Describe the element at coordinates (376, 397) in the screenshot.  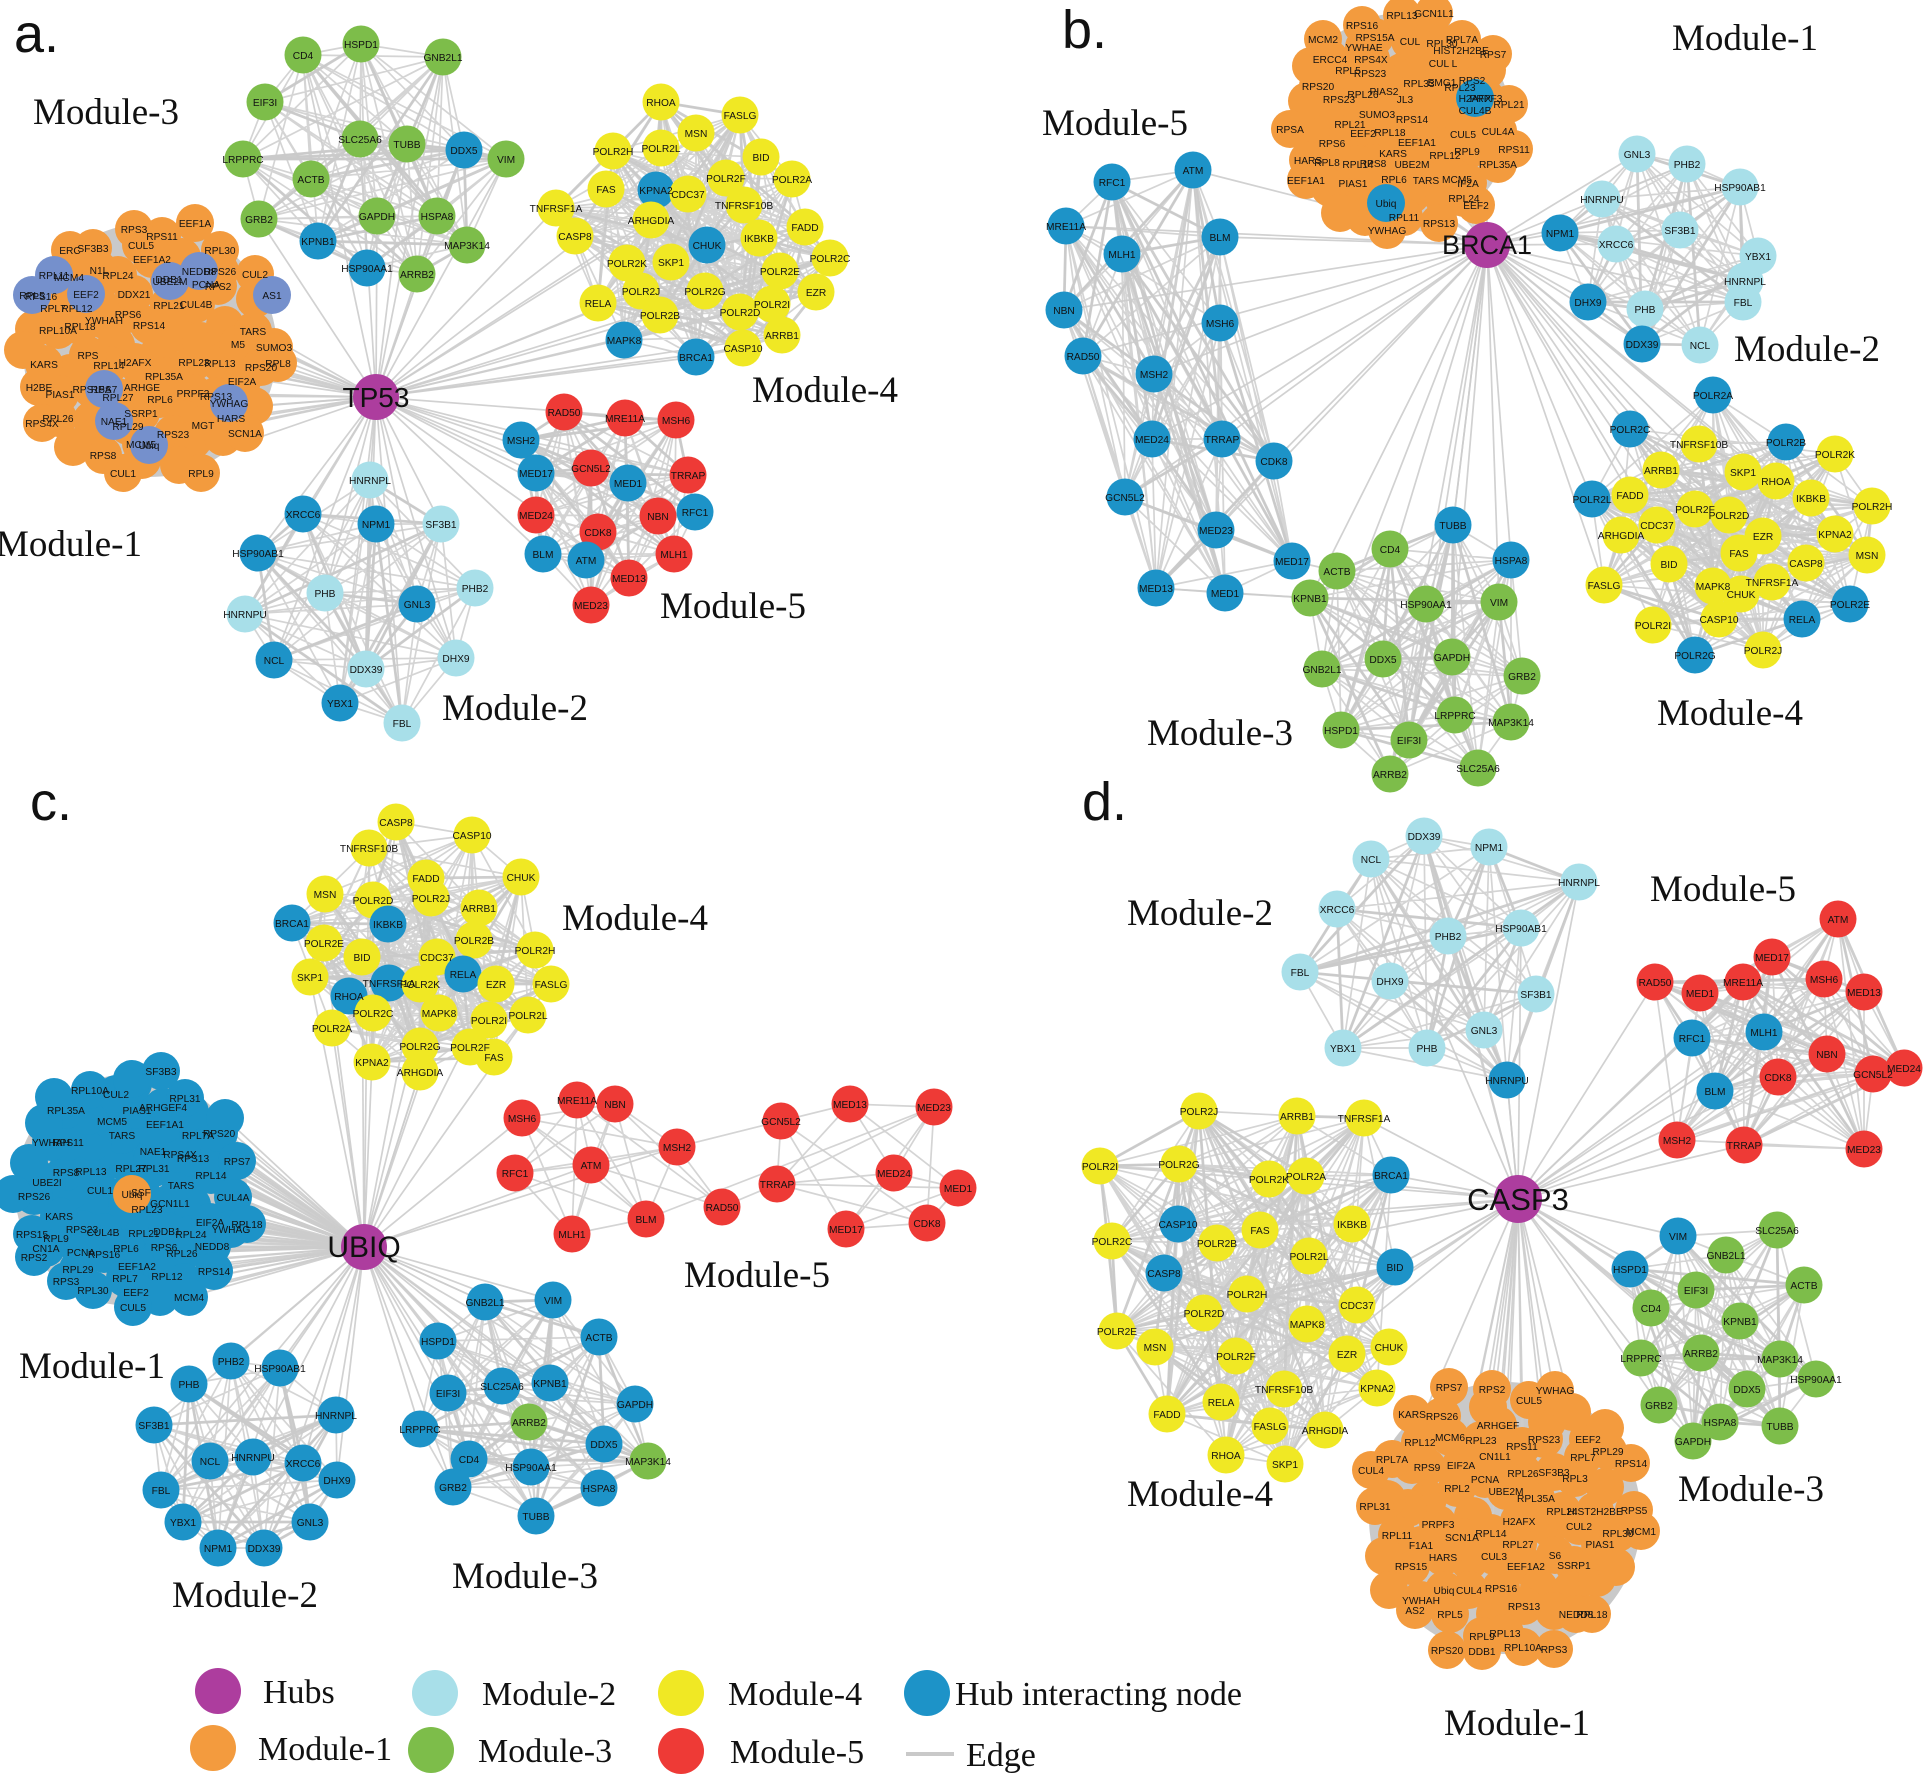
I see `svg-text: TP53` at that location.